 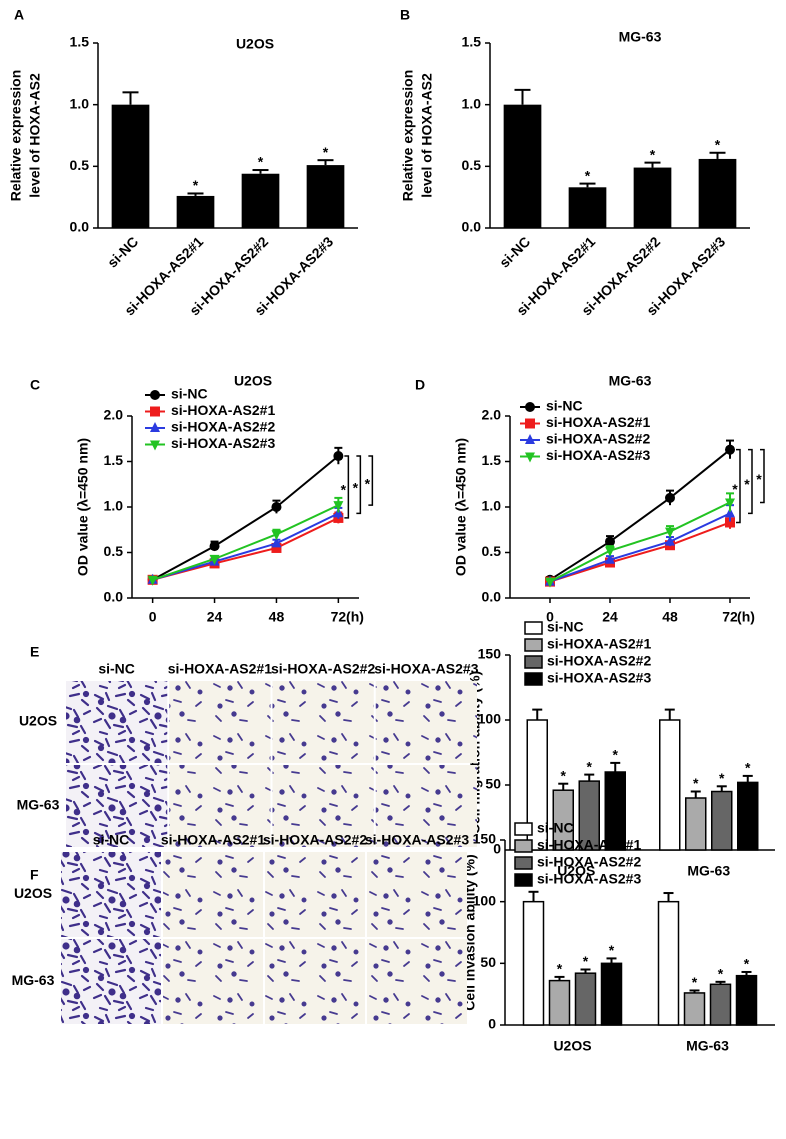 I want to click on panel-label: E, so click(x=34, y=652).